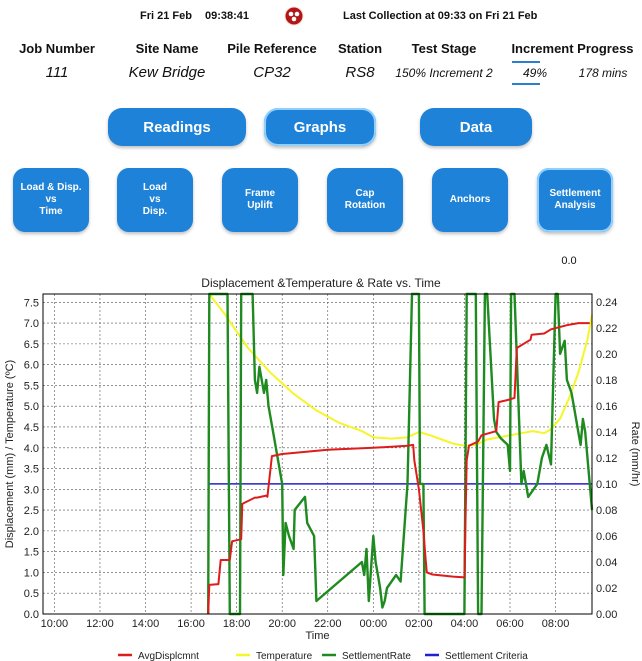 This screenshot has width=642, height=661. Describe the element at coordinates (606, 433) in the screenshot. I see `y2-tick-label: 0.14` at that location.